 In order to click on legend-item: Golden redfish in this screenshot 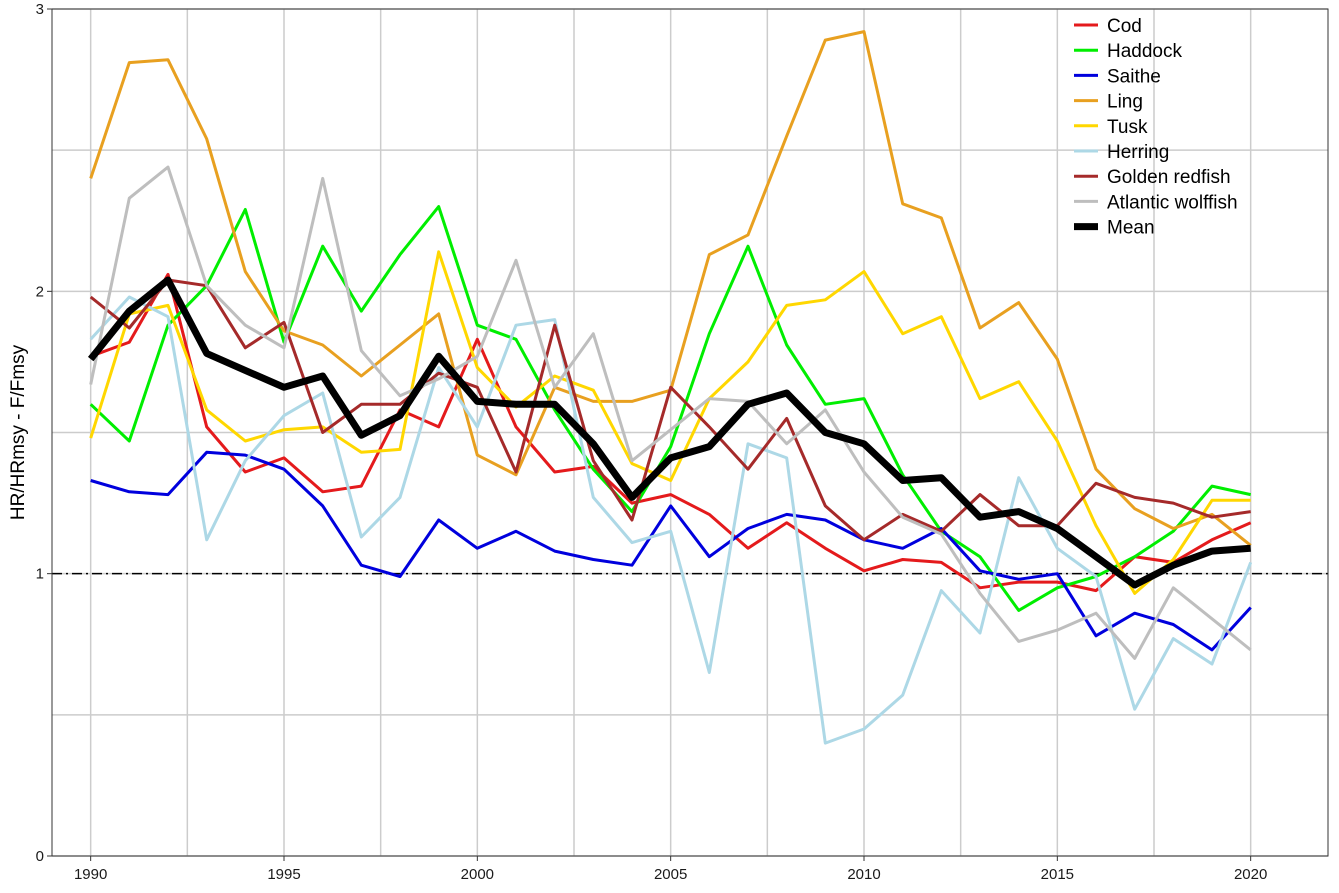, I will do `click(1152, 177)`.